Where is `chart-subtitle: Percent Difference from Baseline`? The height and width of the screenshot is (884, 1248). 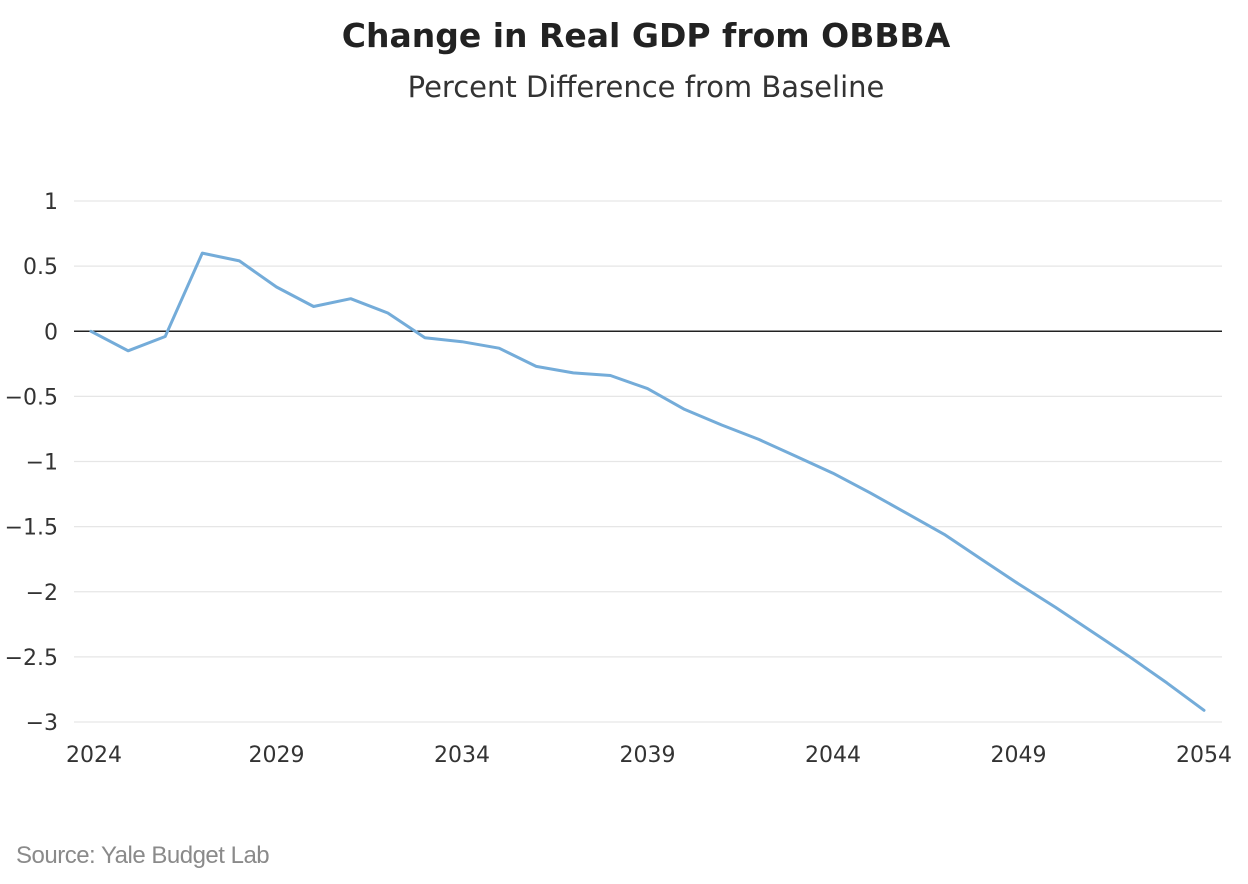 chart-subtitle: Percent Difference from Baseline is located at coordinates (646, 87).